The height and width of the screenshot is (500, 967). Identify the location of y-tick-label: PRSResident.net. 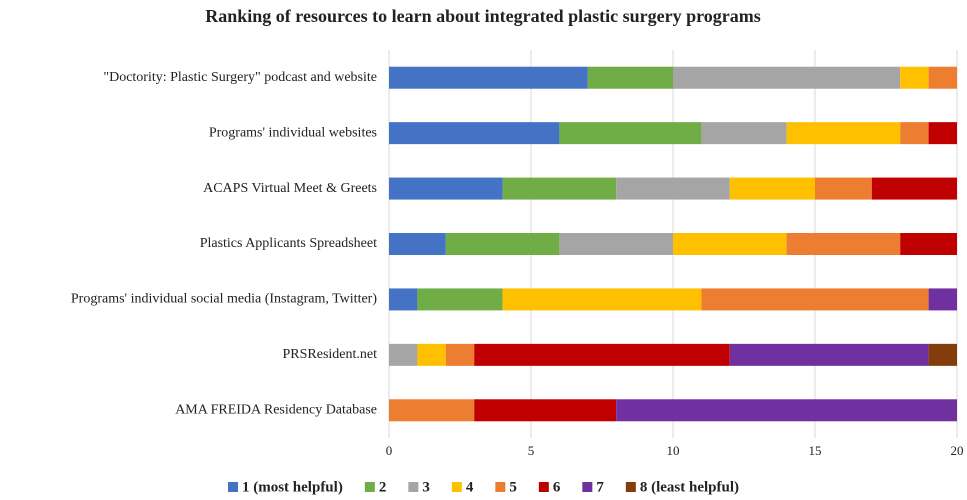
(329, 354).